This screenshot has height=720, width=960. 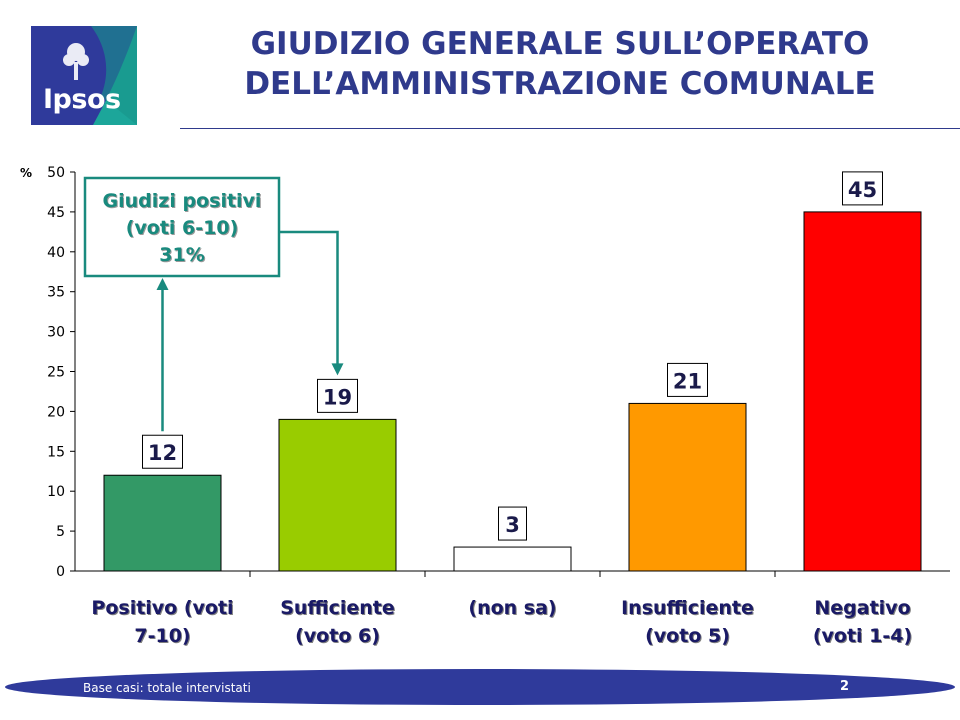 I want to click on category-label-shadow: (voto 5), so click(x=688, y=637).